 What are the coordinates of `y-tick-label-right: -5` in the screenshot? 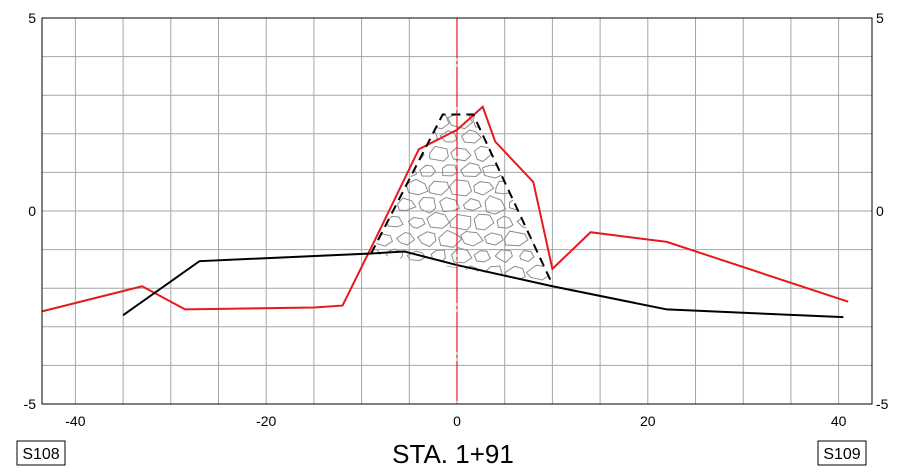 It's located at (882, 404).